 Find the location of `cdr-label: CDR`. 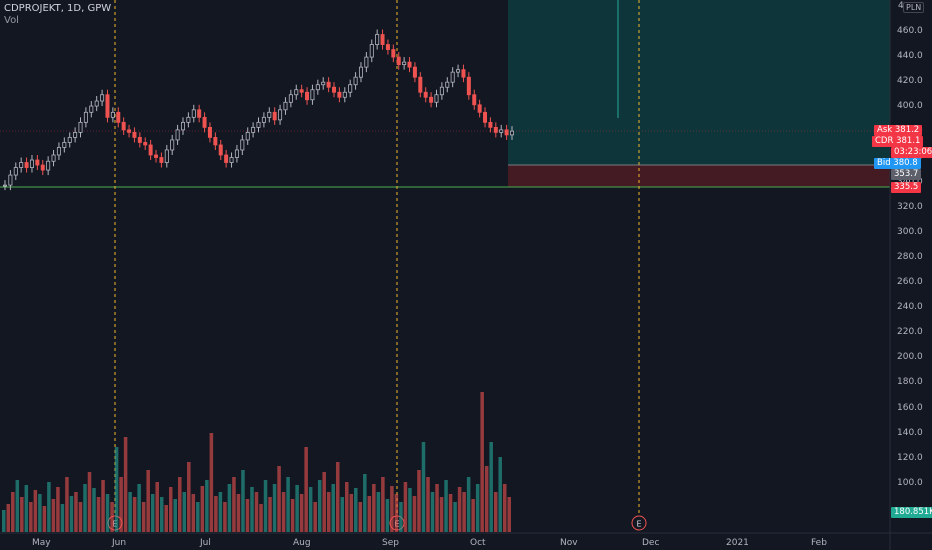

cdr-label: CDR is located at coordinates (884, 141).